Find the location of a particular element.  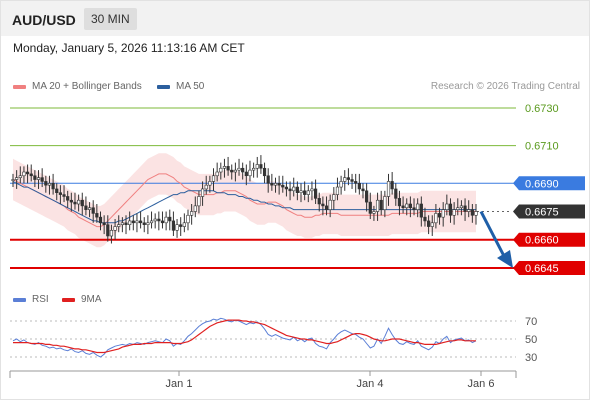

forecast-arrow-shaft is located at coordinates (493, 235).